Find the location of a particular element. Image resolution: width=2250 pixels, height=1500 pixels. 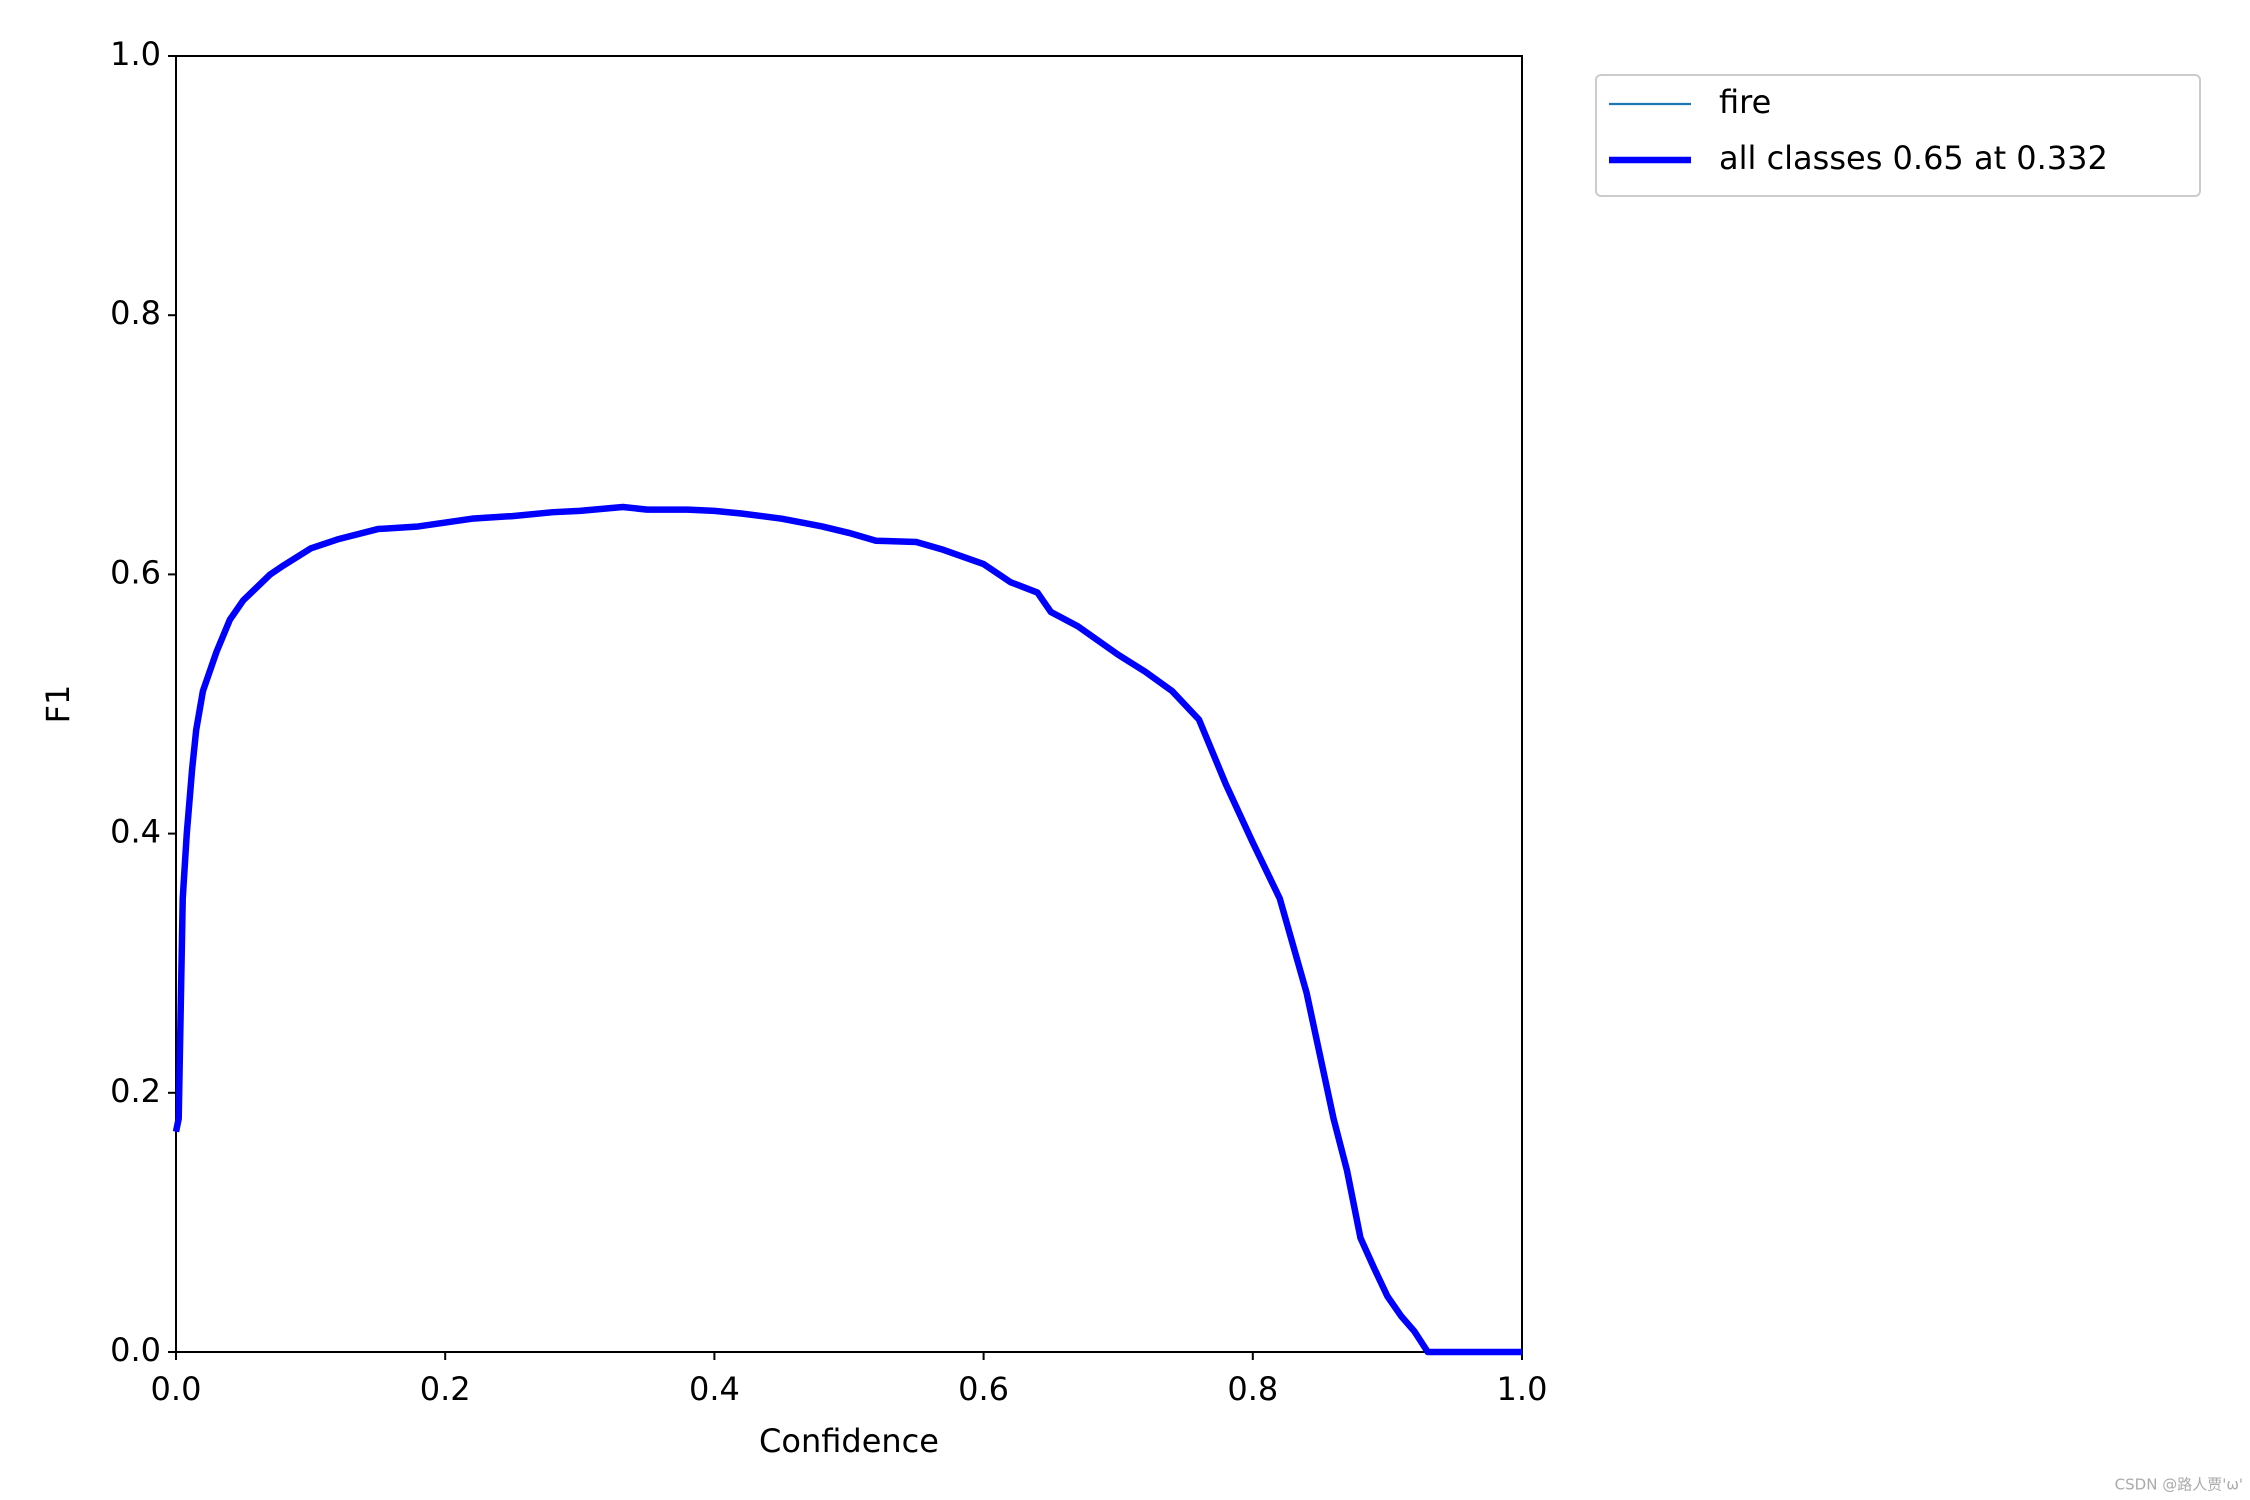

watermark: CSDN @路人贾'ω' is located at coordinates (2179, 1485).